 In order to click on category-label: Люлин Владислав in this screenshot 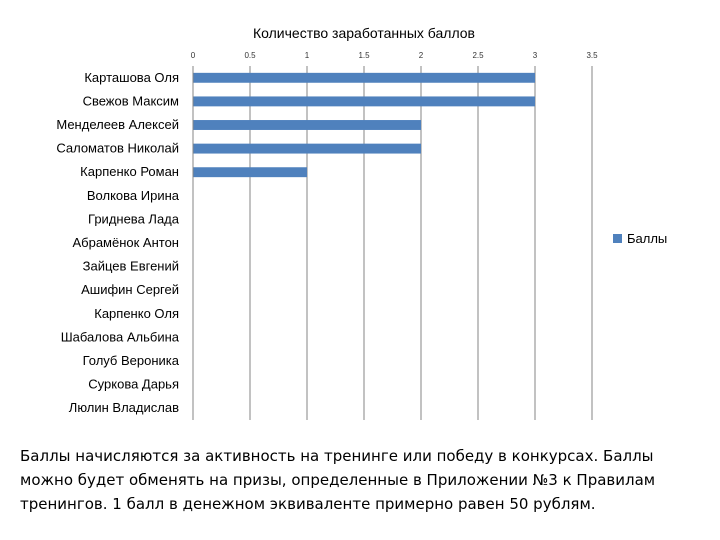, I will do `click(124, 407)`.